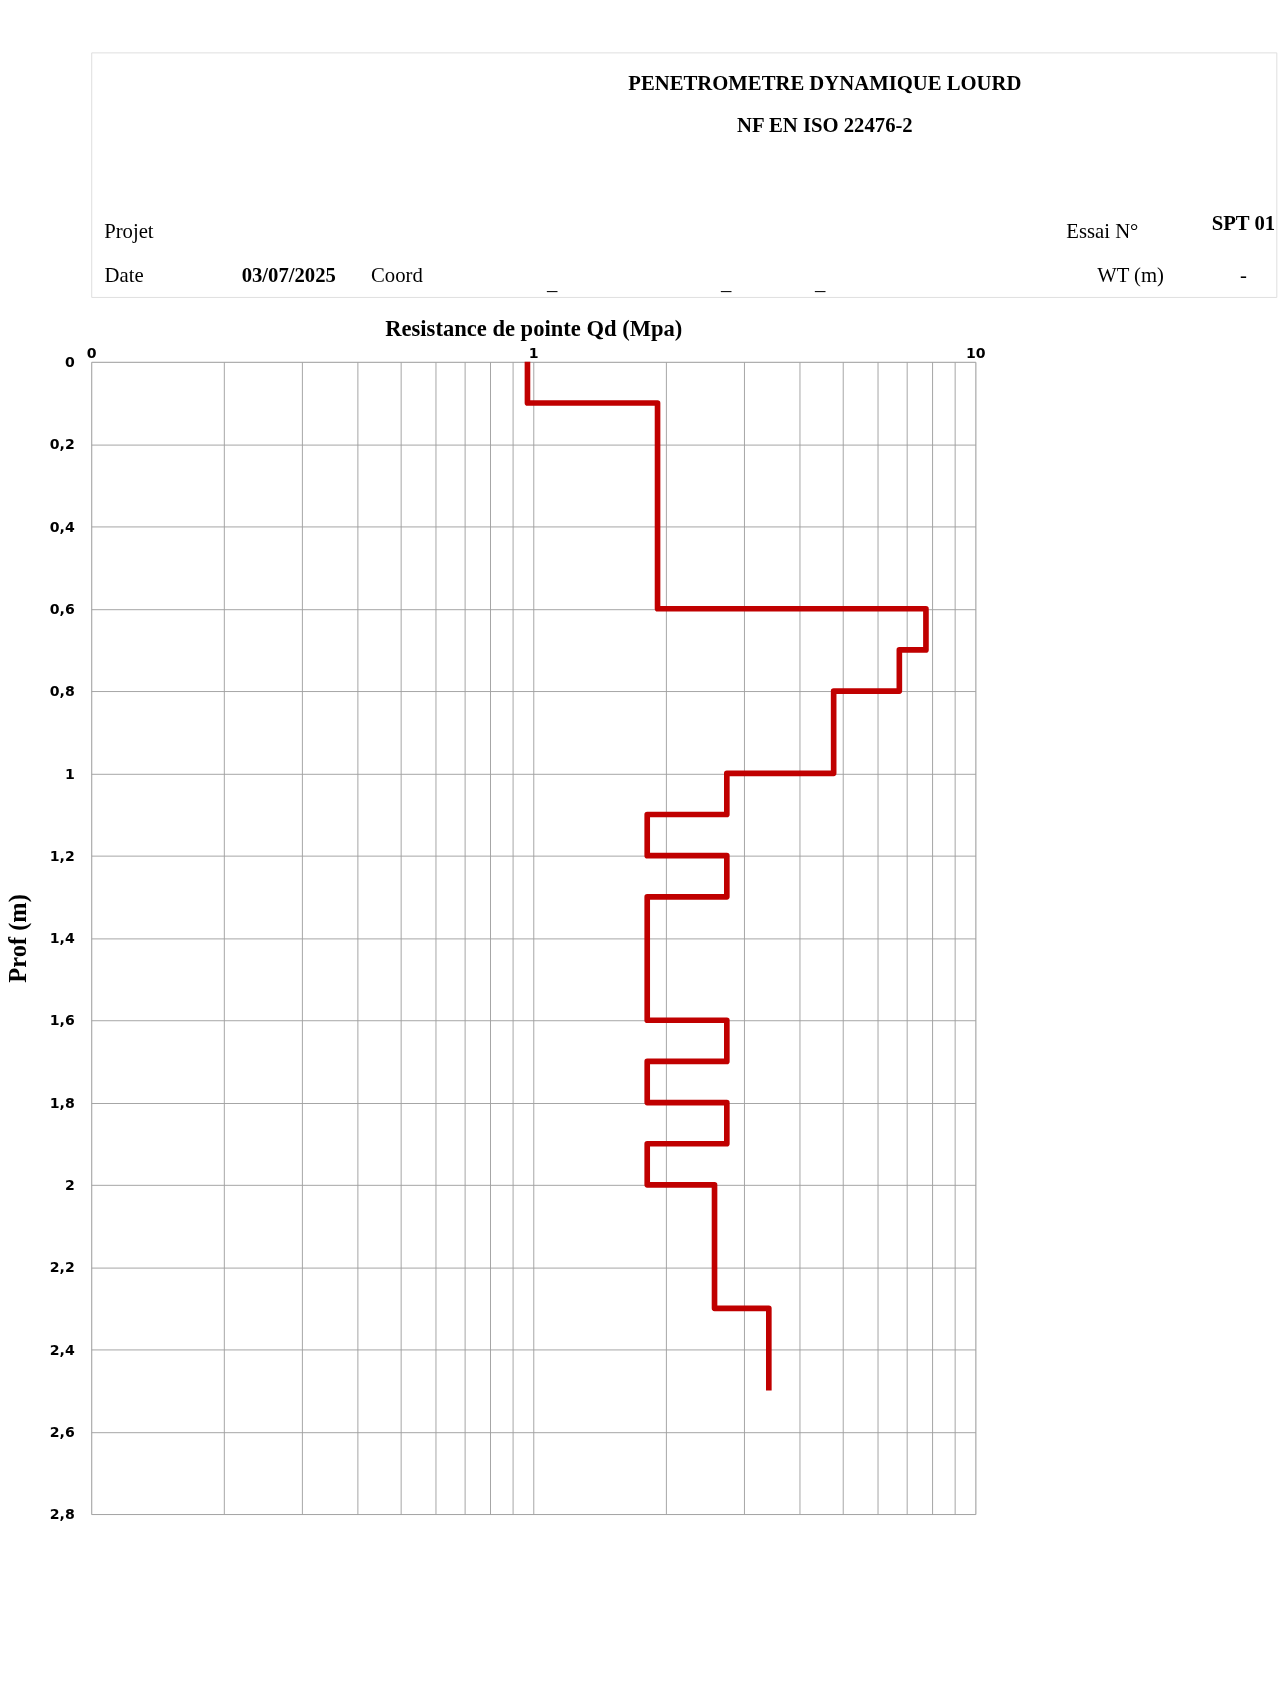 The width and height of the screenshot is (1282, 1688). What do you see at coordinates (62, 855) in the screenshot?
I see `y-tick-label: 1,2` at bounding box center [62, 855].